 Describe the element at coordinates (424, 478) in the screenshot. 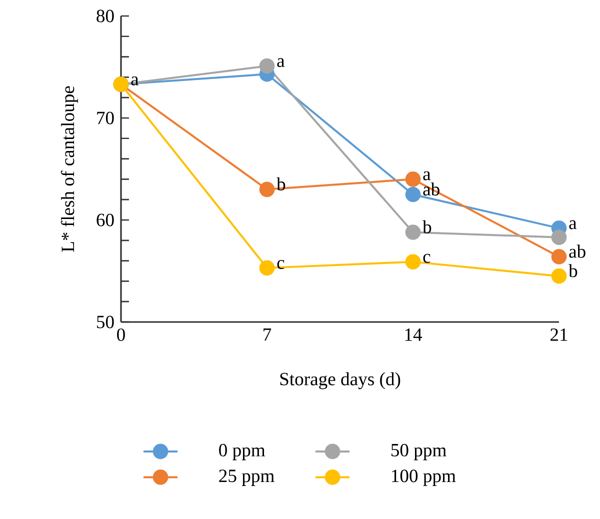

I see `legend-label: 100 ppm` at that location.